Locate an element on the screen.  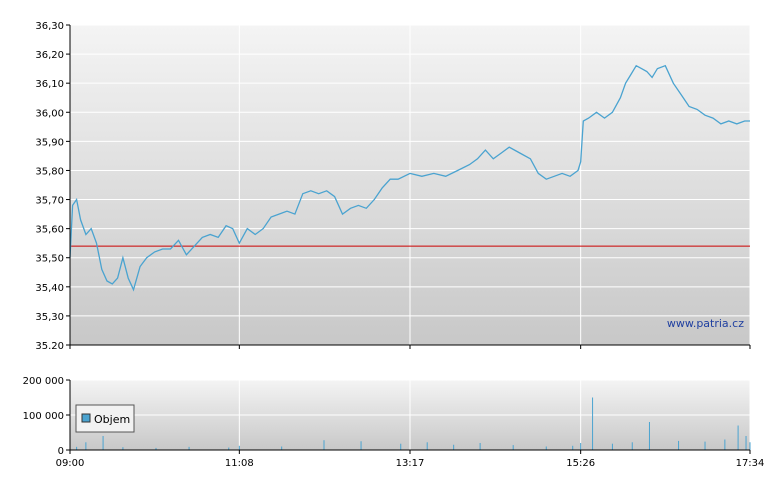
x-tick-label: 09:00 is located at coordinates (70, 463).